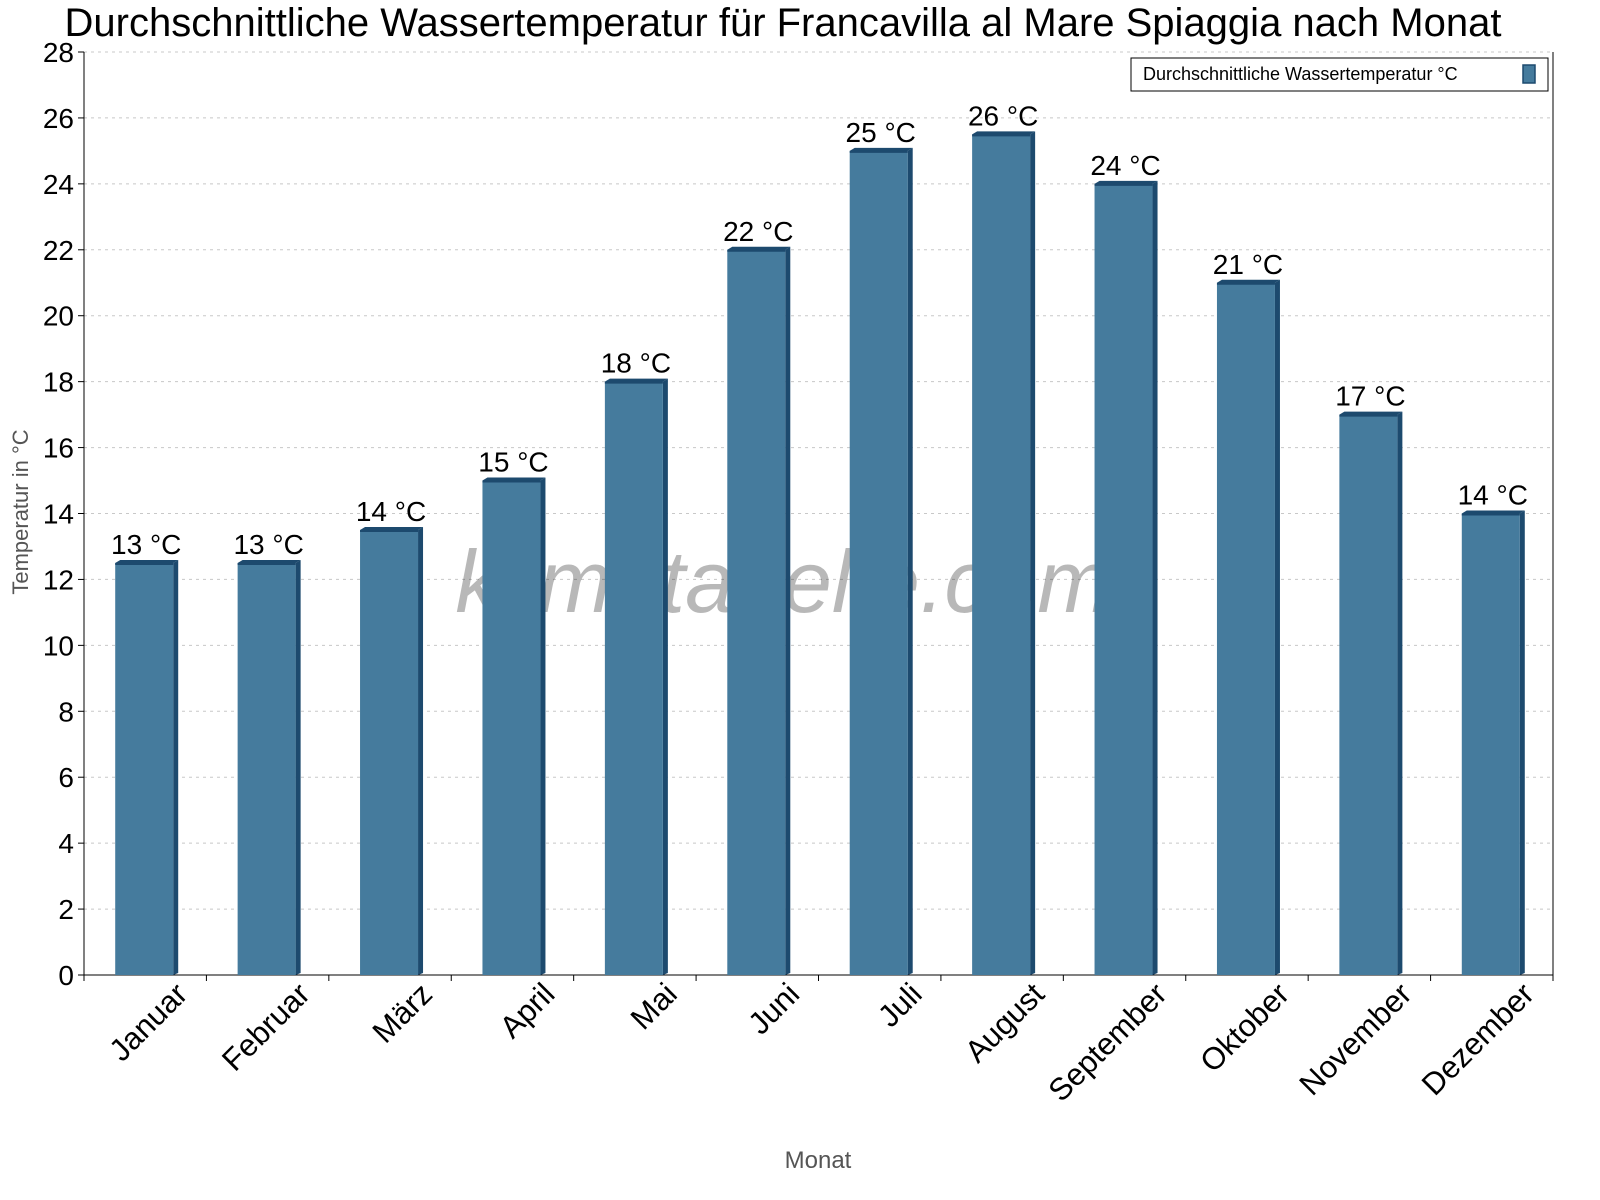 The height and width of the screenshot is (1200, 1600). Describe the element at coordinates (266, 1027) in the screenshot. I see `x-tick-label: Februar` at that location.